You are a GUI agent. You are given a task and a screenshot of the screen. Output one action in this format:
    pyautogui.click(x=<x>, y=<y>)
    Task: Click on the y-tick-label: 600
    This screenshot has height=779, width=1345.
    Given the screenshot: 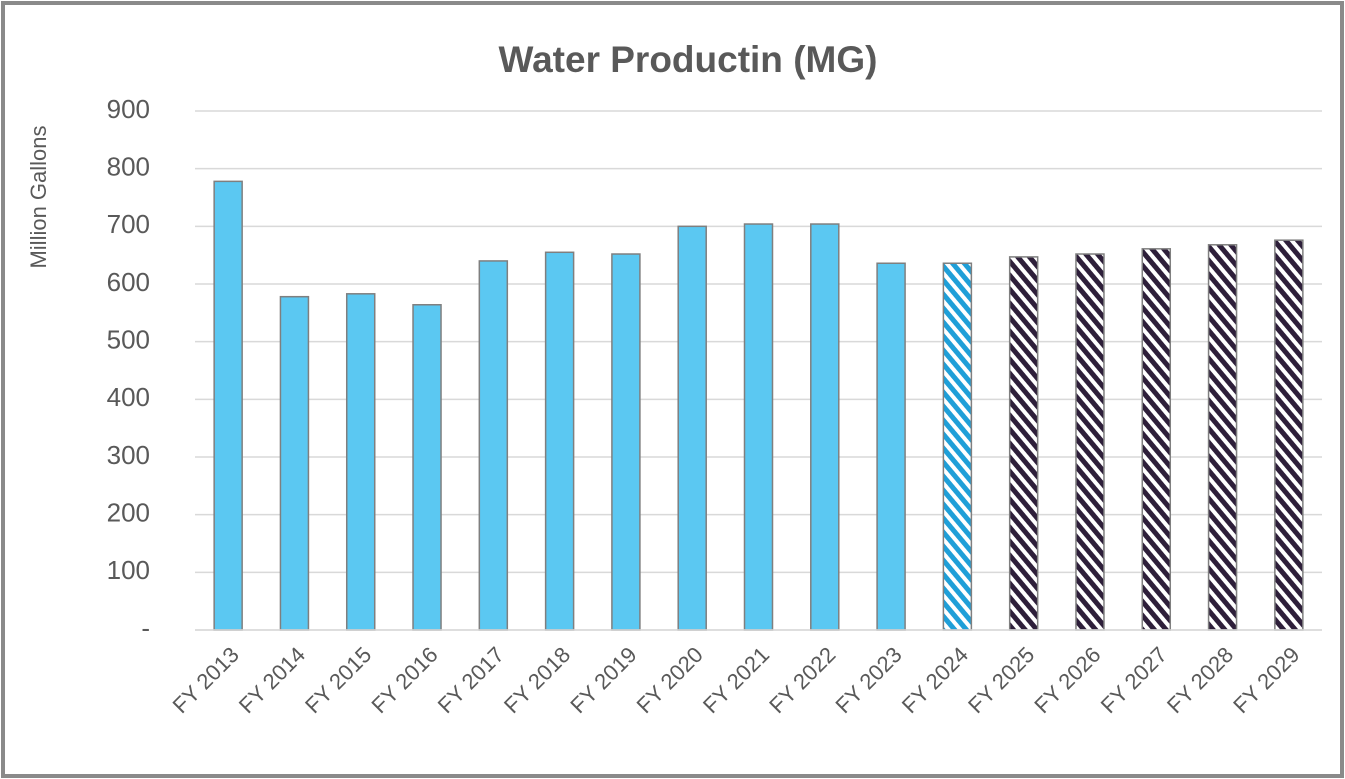 What is the action you would take?
    pyautogui.click(x=128, y=282)
    